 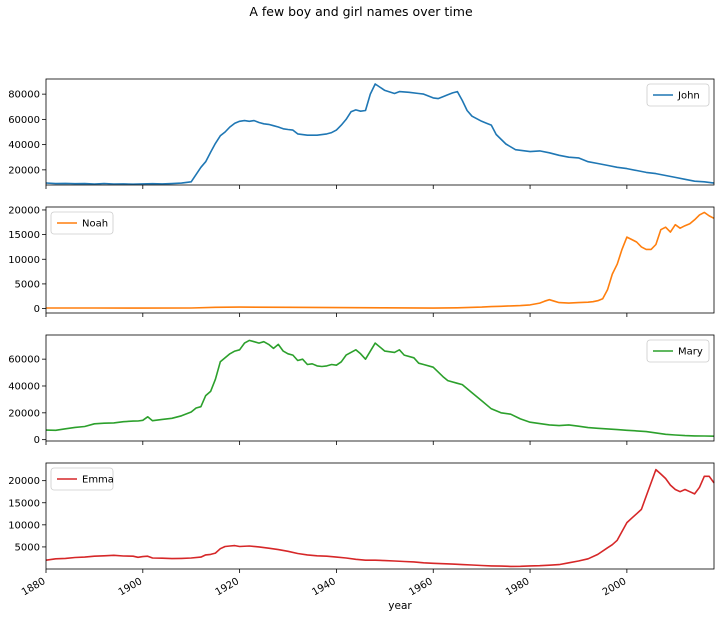 What do you see at coordinates (24, 95) in the screenshot?
I see `y-tick-label: 80000` at bounding box center [24, 95].